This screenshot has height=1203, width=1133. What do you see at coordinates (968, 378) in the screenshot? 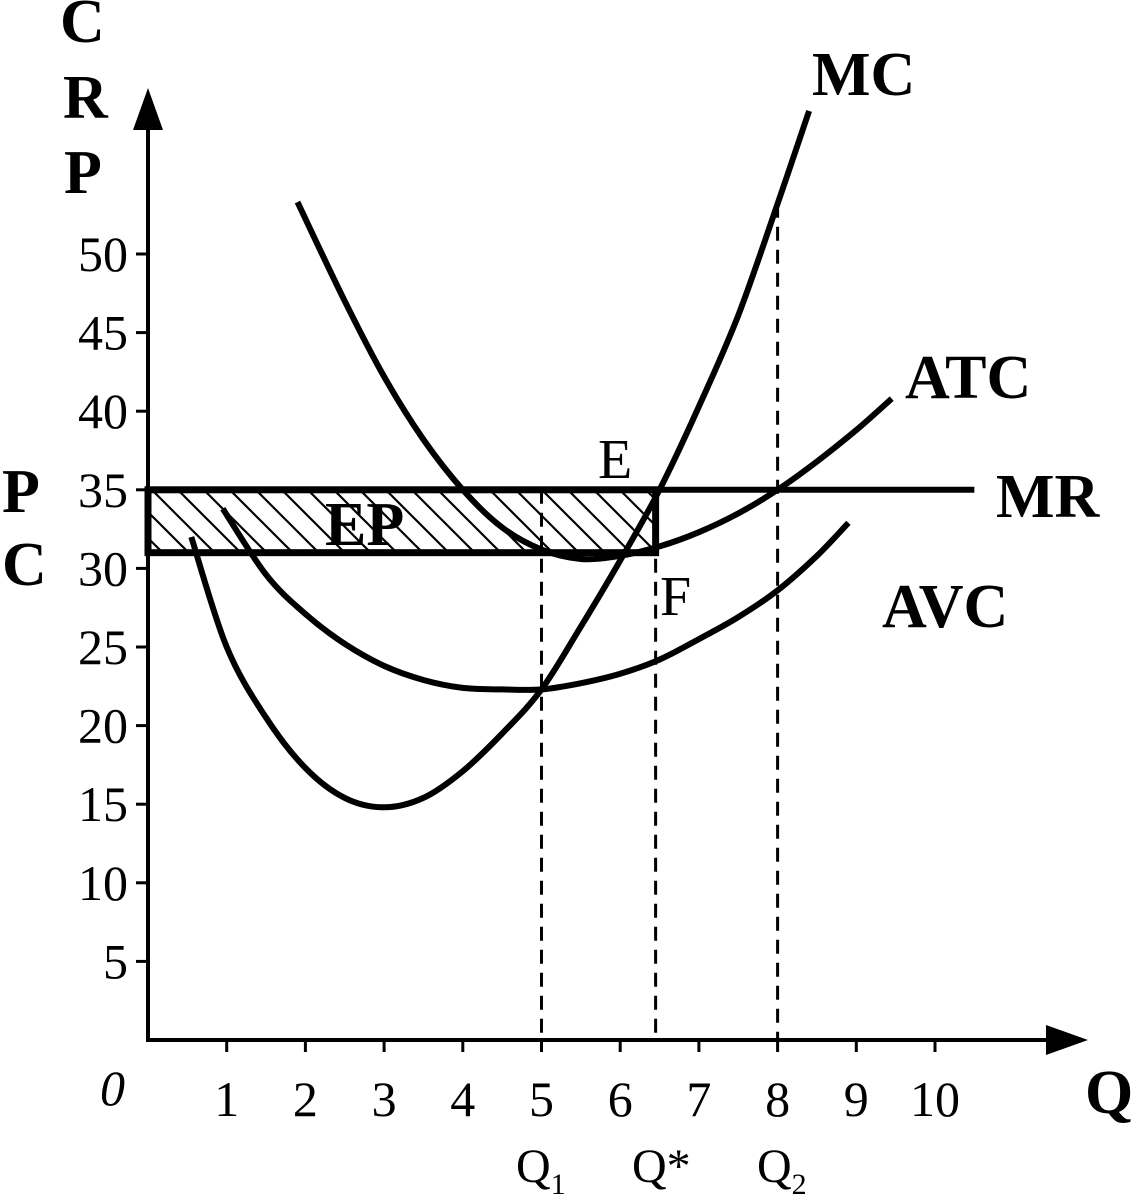
I see `atc-label: ATC` at bounding box center [968, 378].